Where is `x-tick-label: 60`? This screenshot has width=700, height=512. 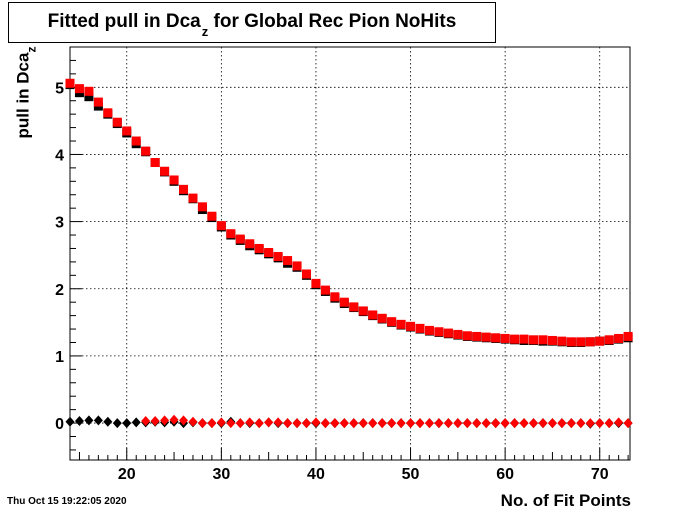 x-tick-label: 60 is located at coordinates (505, 474).